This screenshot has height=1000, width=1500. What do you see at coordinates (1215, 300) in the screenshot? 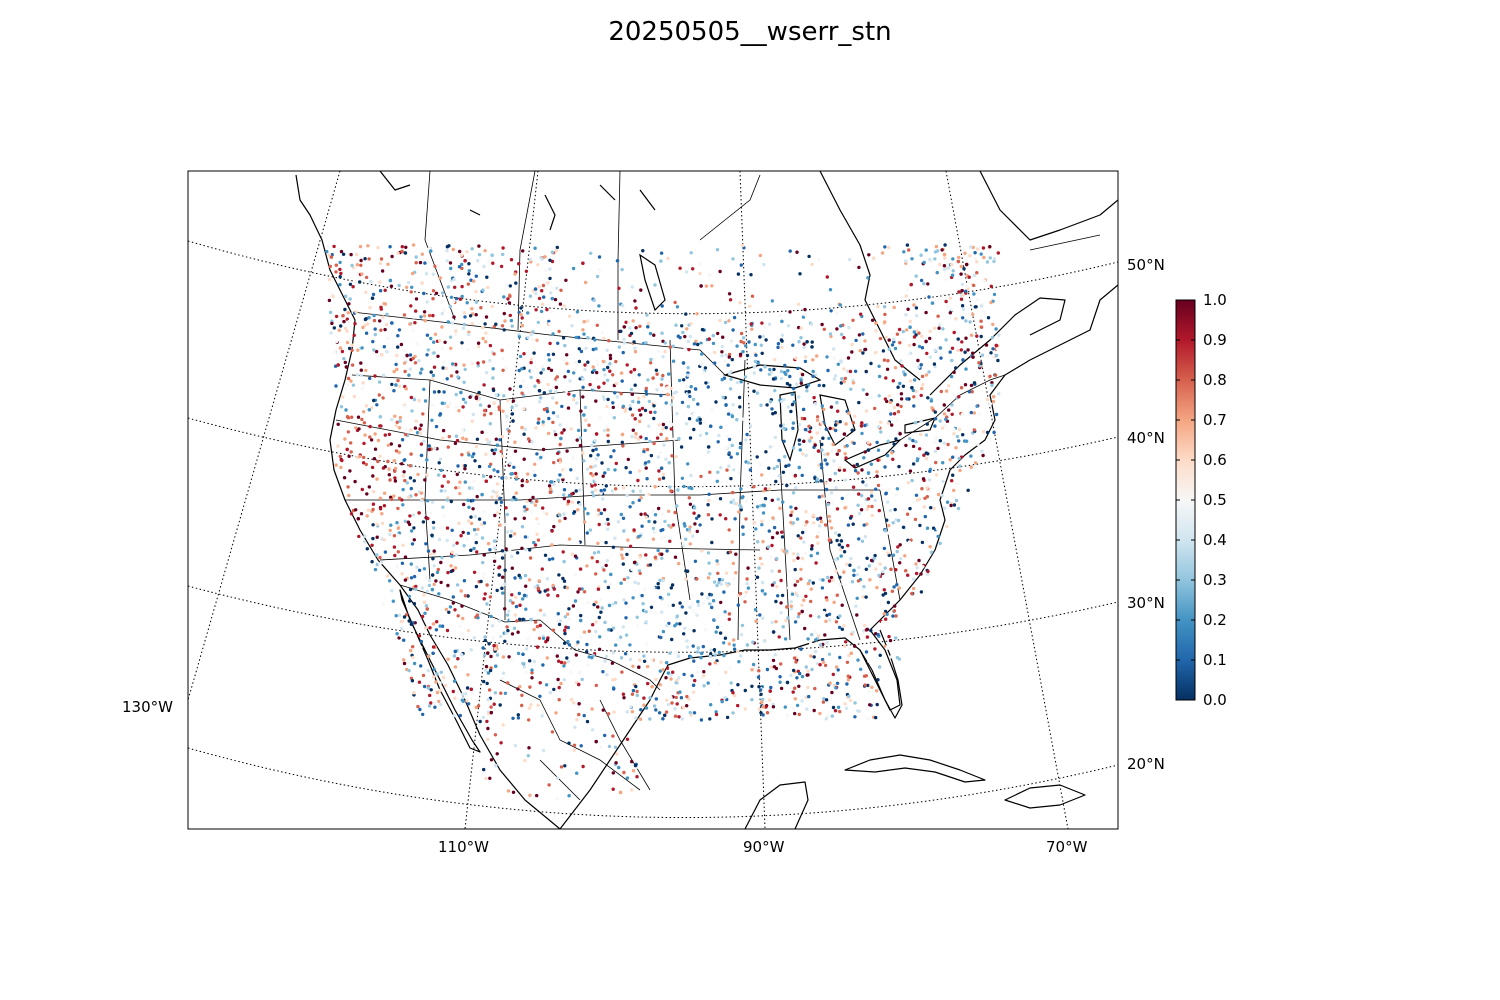
I see `colorbar-tick-label: 1.0` at bounding box center [1215, 300].